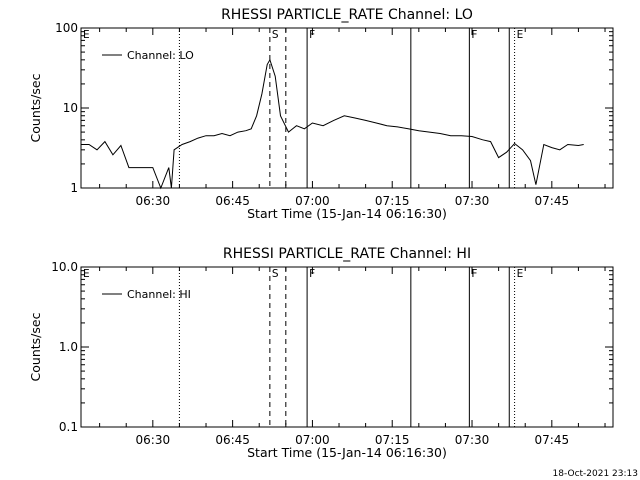 The width and height of the screenshot is (640, 480). What do you see at coordinates (68, 347) in the screenshot?
I see `y-tick-label: 1.0` at bounding box center [68, 347].